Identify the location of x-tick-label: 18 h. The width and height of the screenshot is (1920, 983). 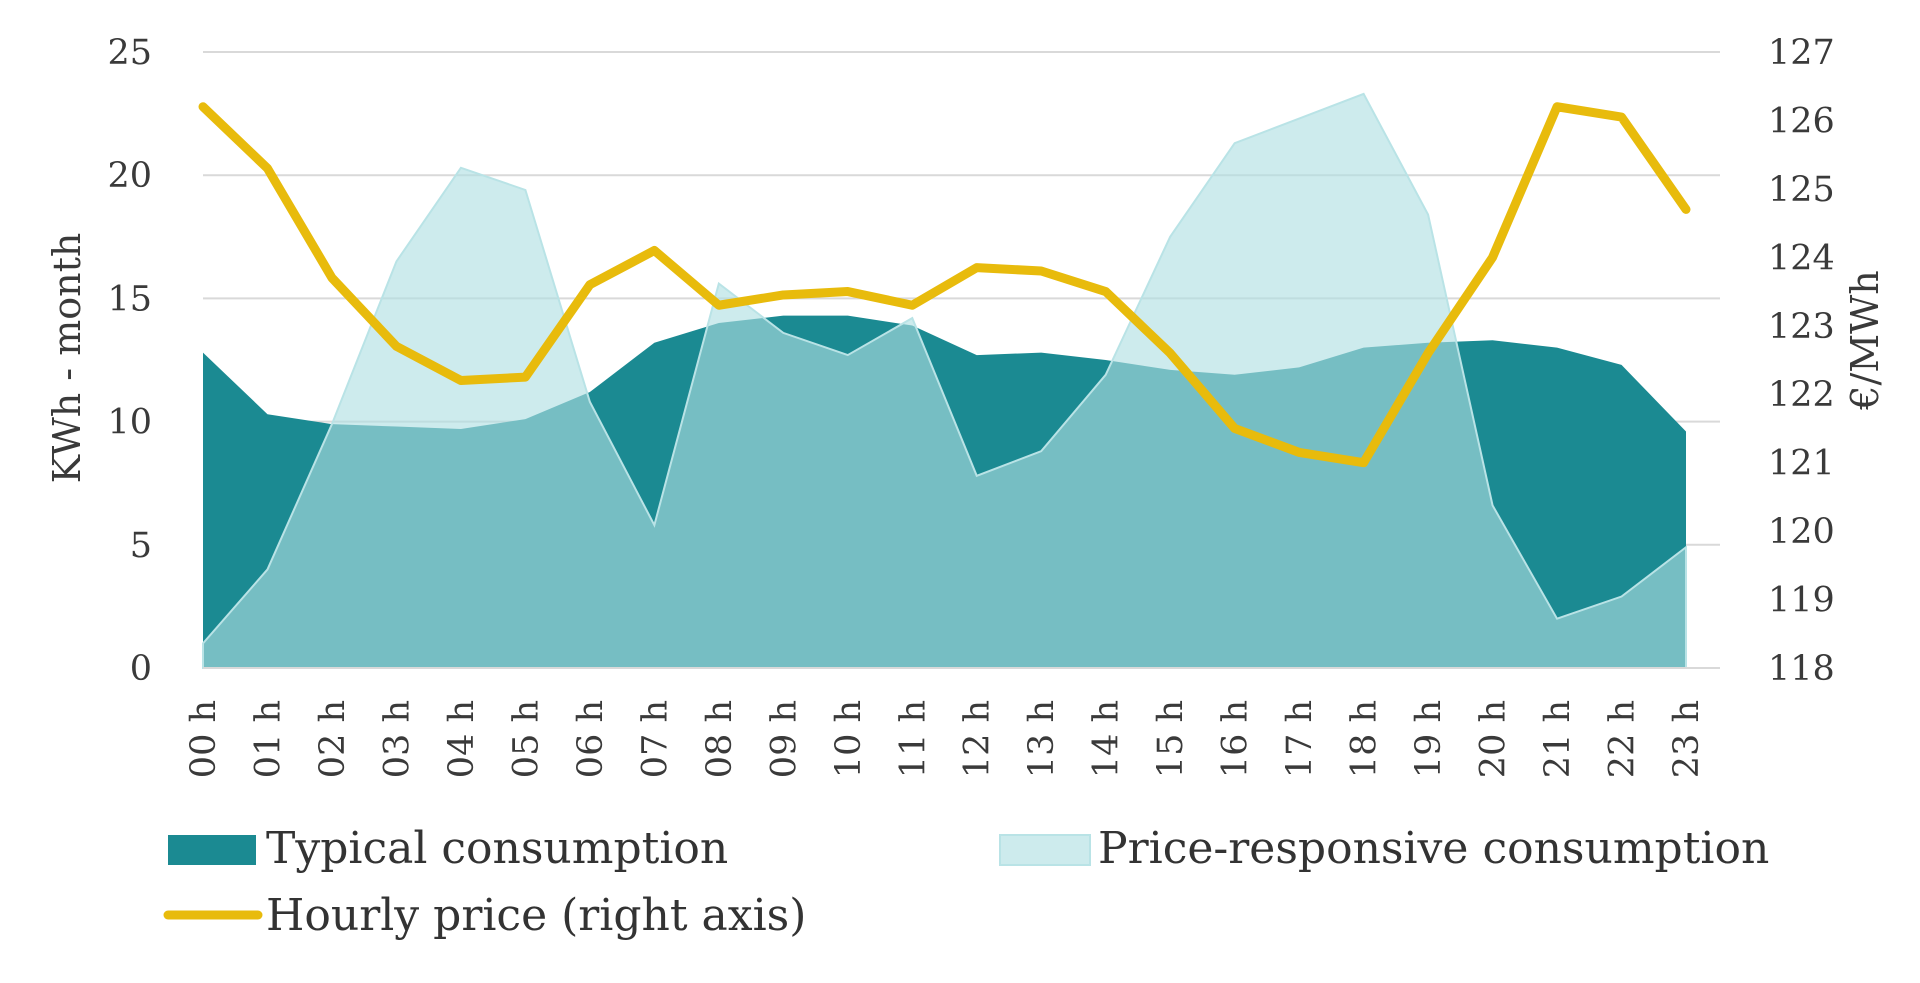
(1365, 739).